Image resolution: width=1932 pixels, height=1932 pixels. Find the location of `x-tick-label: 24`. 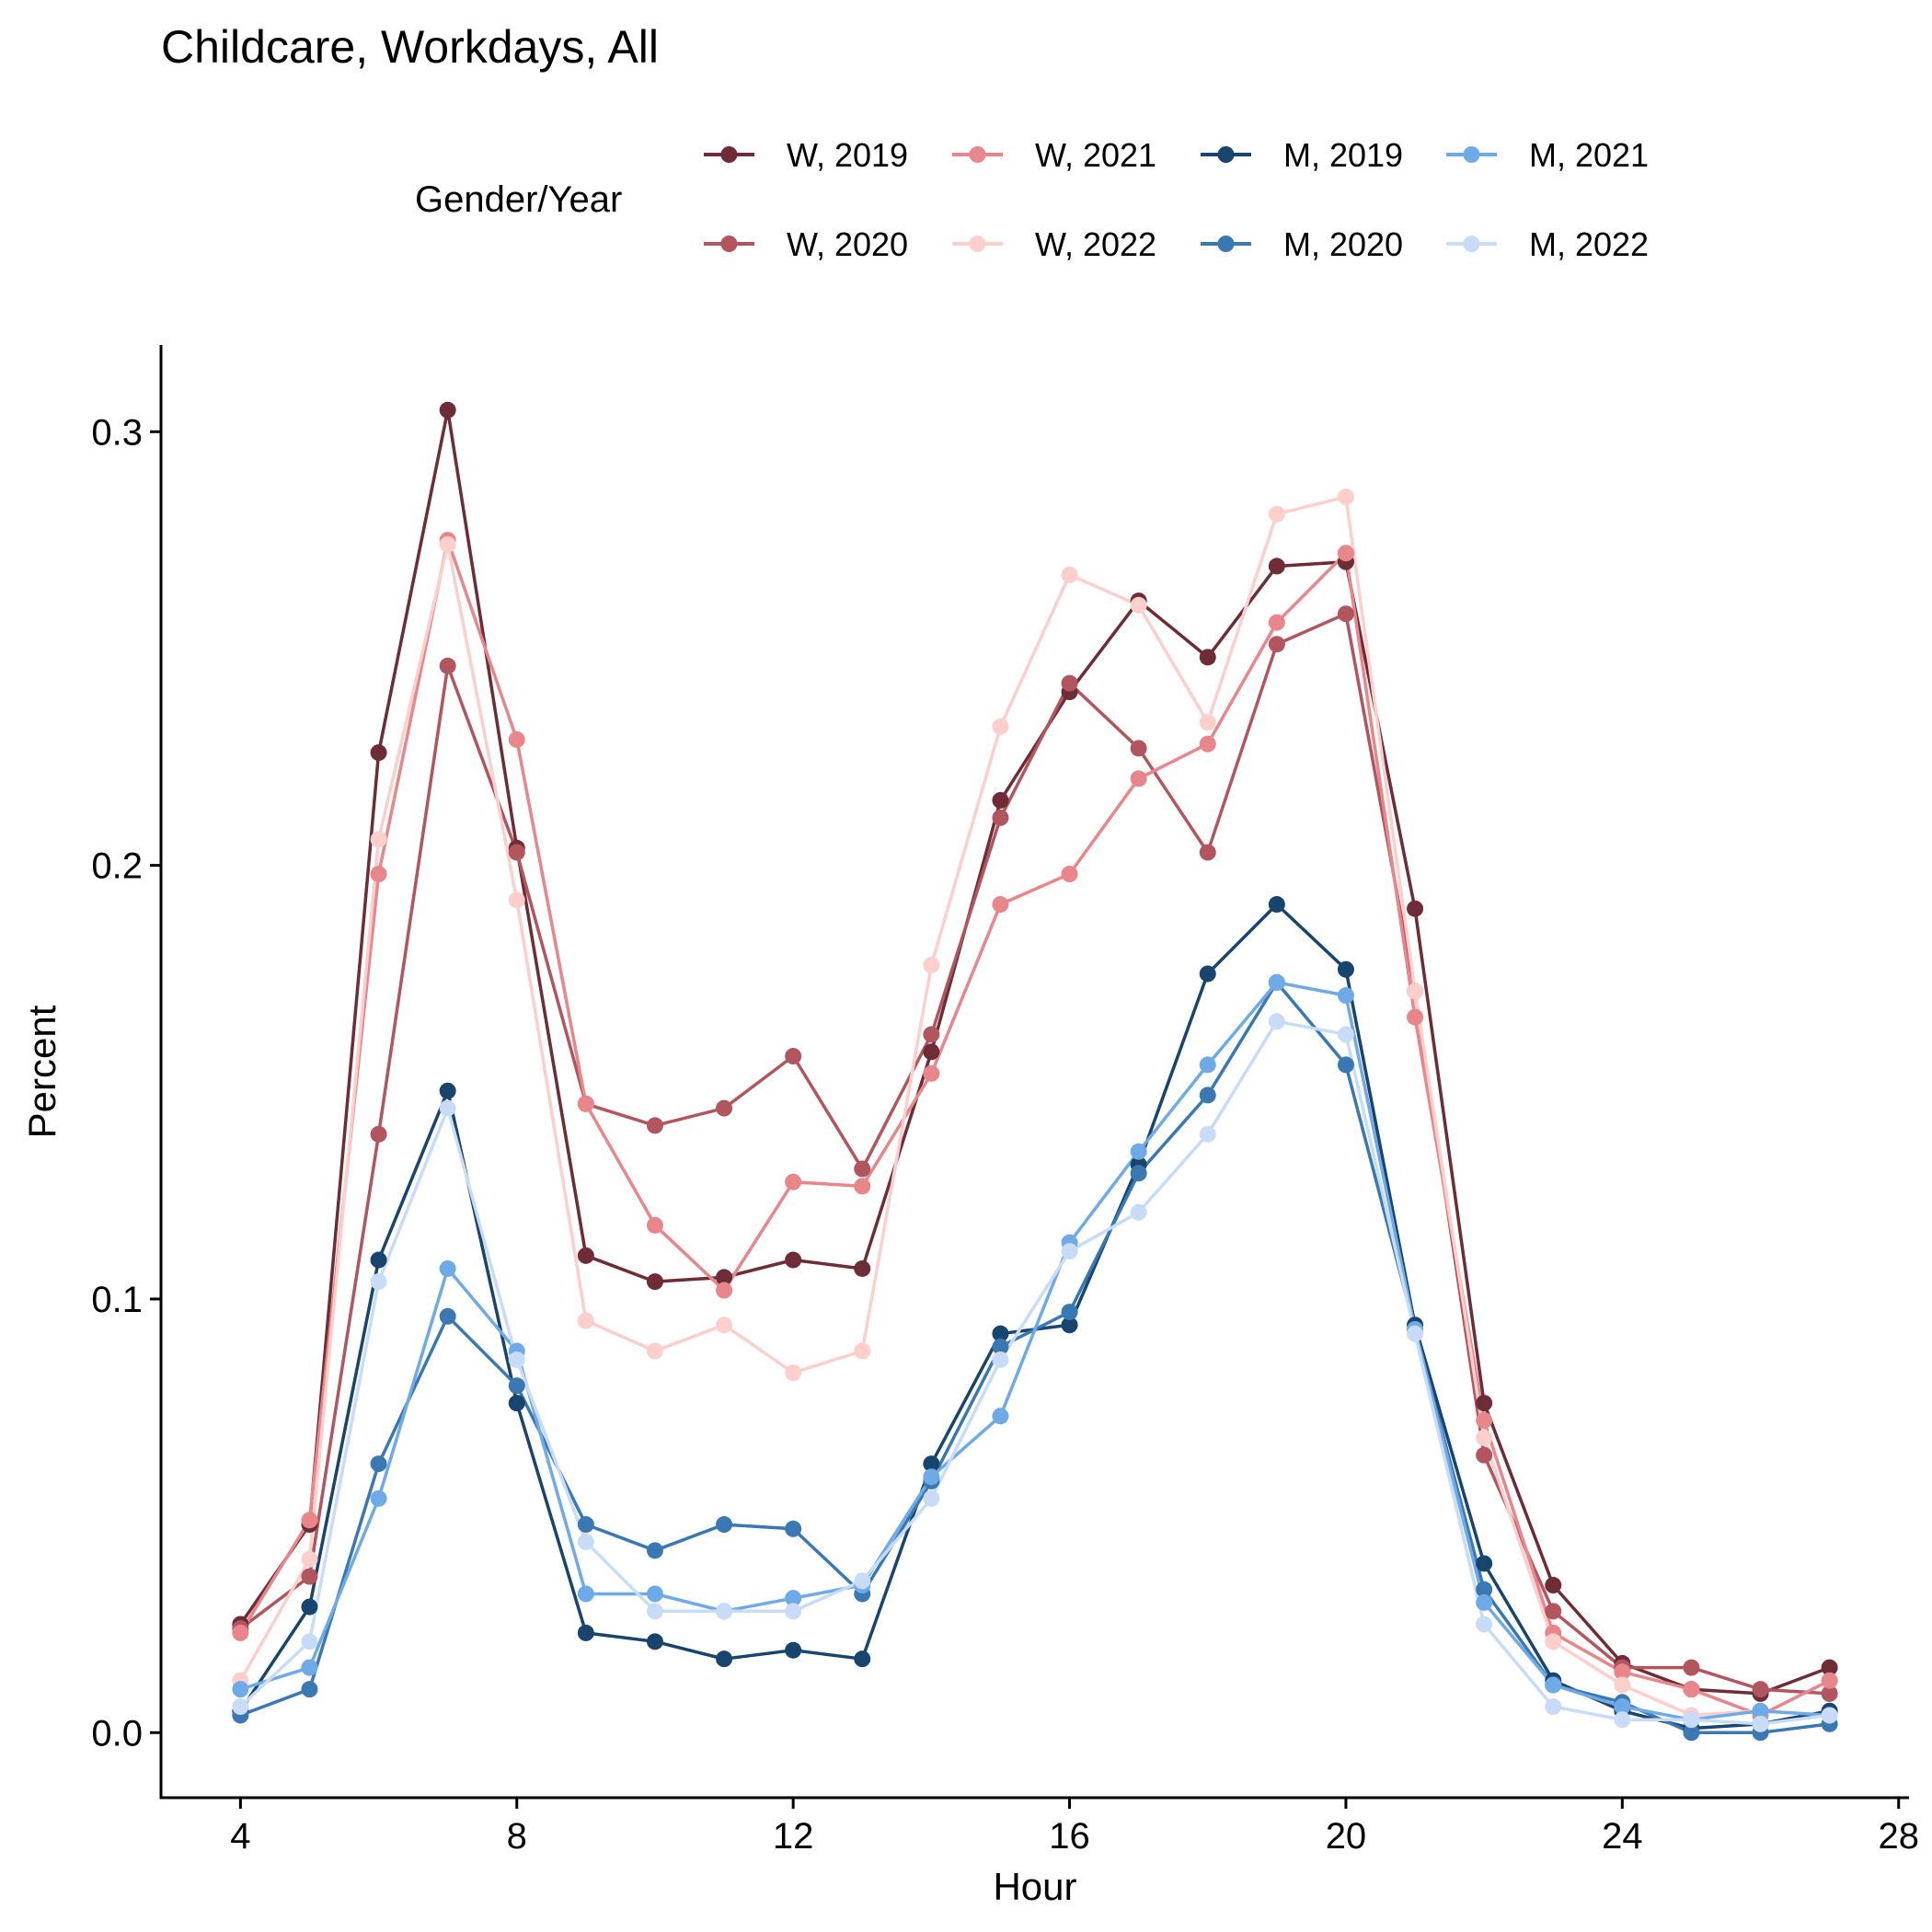

x-tick-label: 24 is located at coordinates (1622, 1836).